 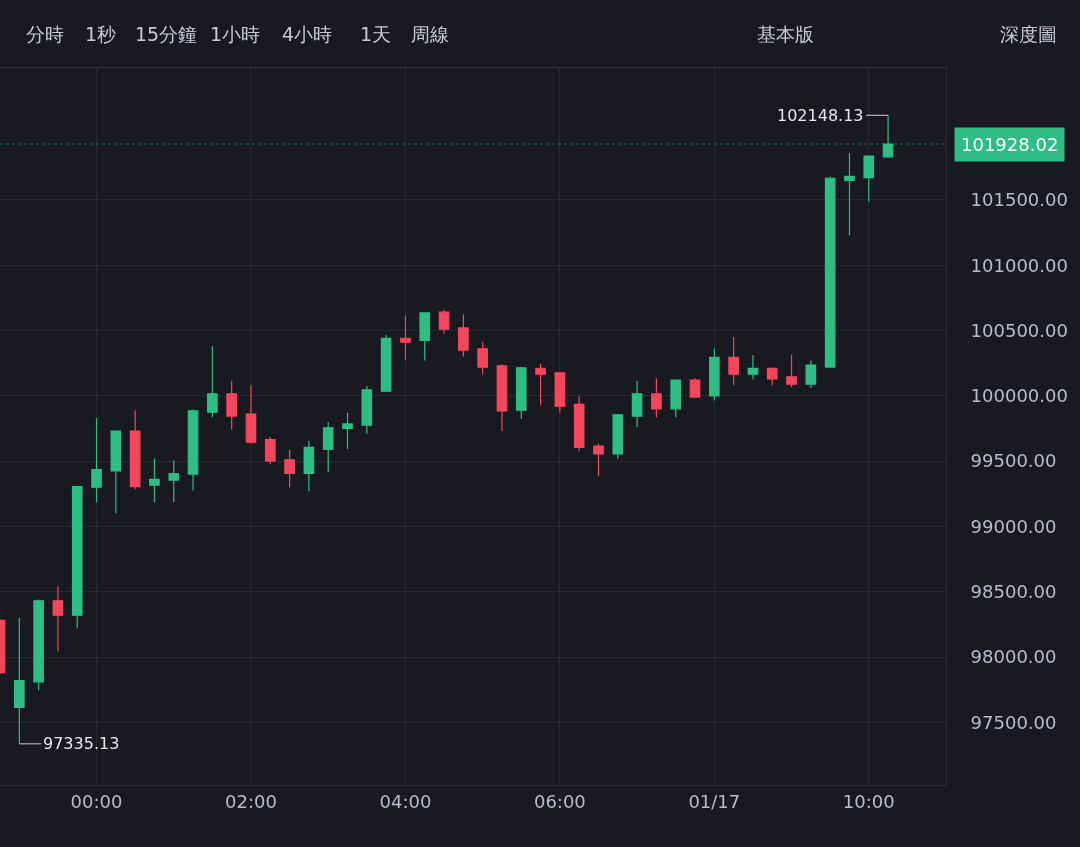 What do you see at coordinates (820, 115) in the screenshot?
I see `annotation: 102148.13` at bounding box center [820, 115].